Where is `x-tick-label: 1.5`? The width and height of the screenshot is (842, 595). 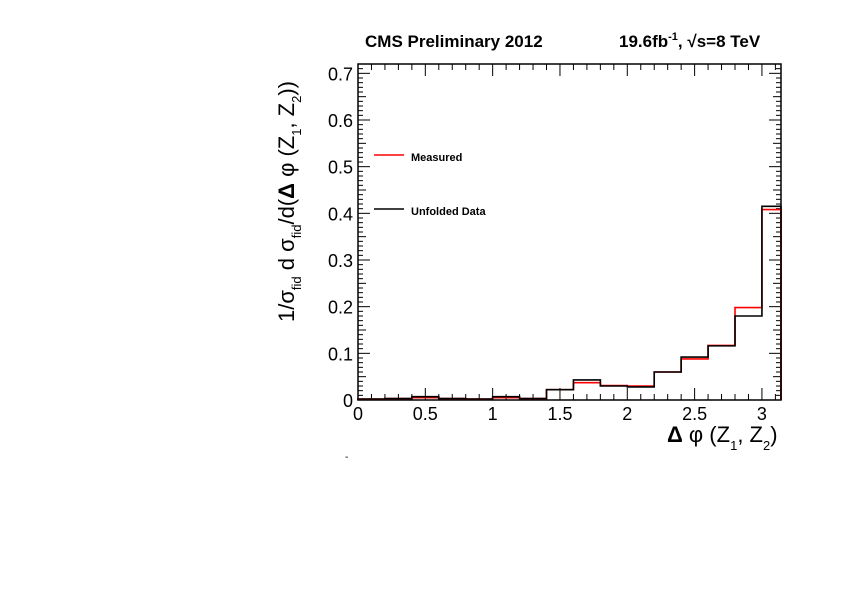
x-tick-label: 1.5 is located at coordinates (559, 414).